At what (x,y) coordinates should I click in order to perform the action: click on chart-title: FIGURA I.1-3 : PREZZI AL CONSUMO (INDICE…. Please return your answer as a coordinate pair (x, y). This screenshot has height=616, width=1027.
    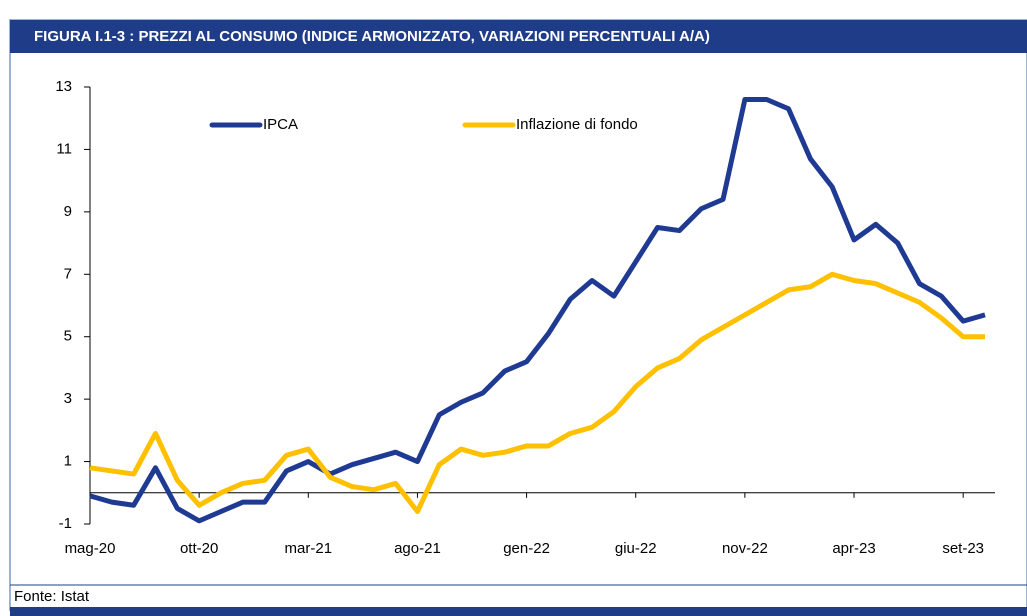
    Looking at the image, I should click on (372, 36).